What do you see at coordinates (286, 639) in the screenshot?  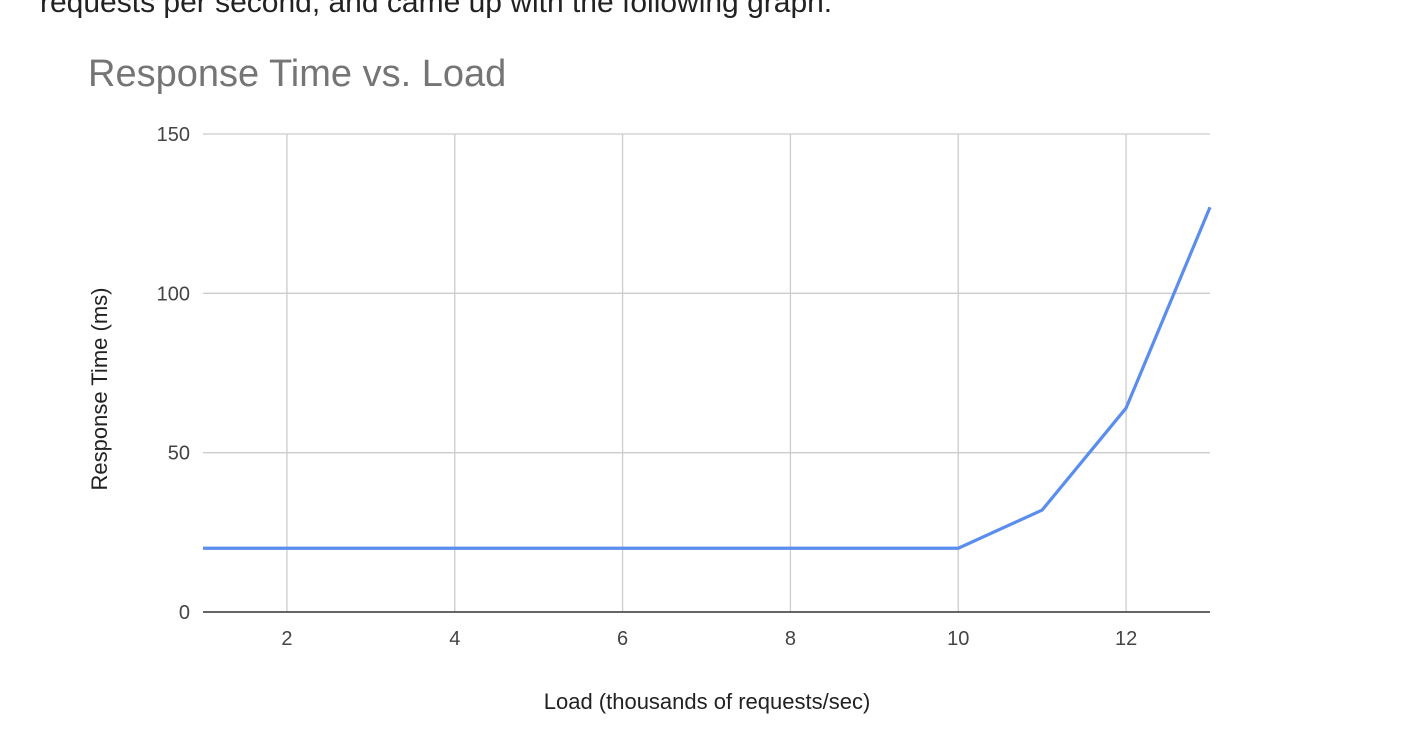 I see `x-tick-label: 2` at bounding box center [286, 639].